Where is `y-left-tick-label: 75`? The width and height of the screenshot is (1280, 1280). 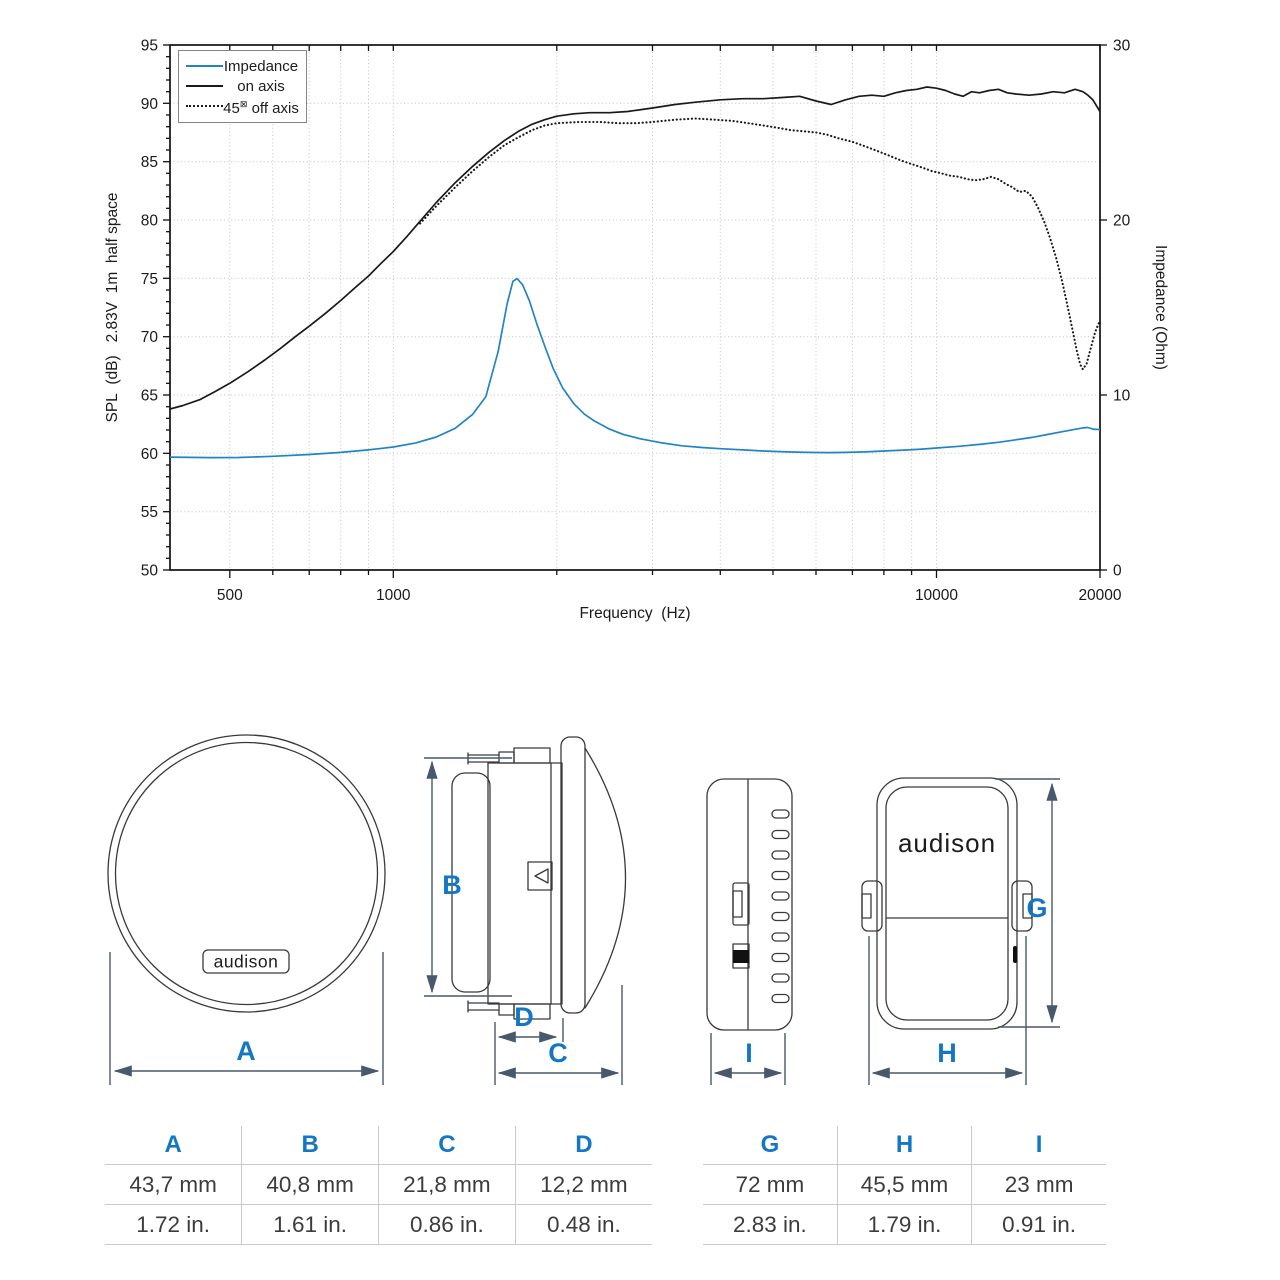 y-left-tick-label: 75 is located at coordinates (149, 279).